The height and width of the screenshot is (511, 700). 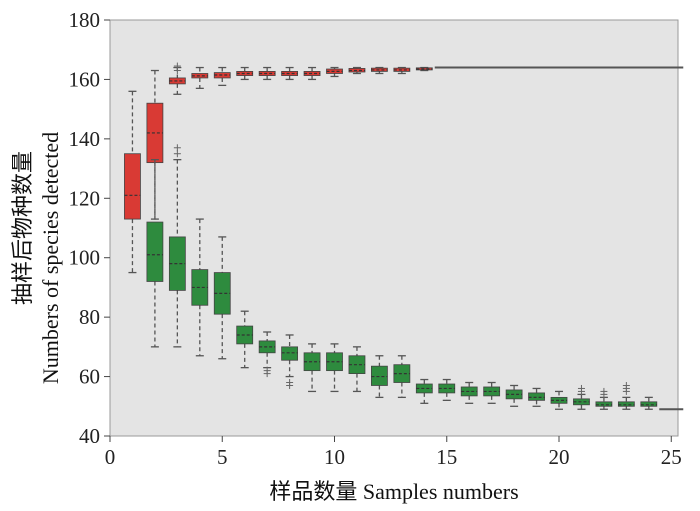 I want to click on x-tick-label: 10, so click(x=334, y=457).